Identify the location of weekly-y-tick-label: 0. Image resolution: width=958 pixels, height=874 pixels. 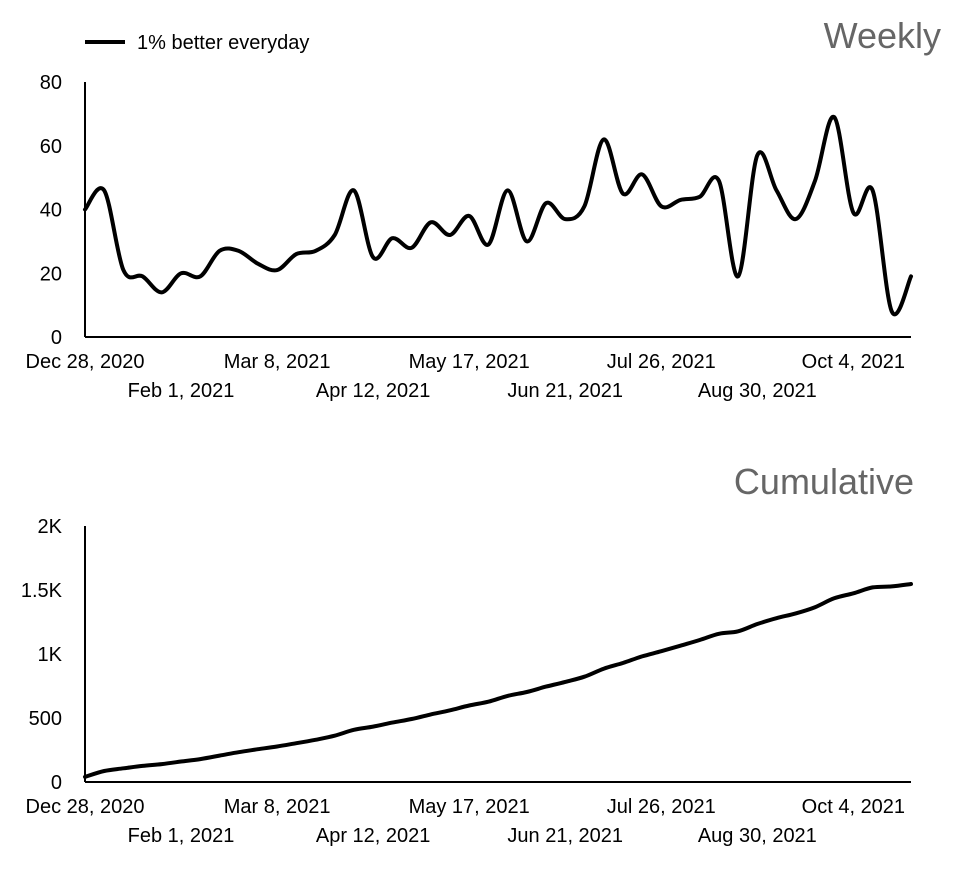
(56, 338).